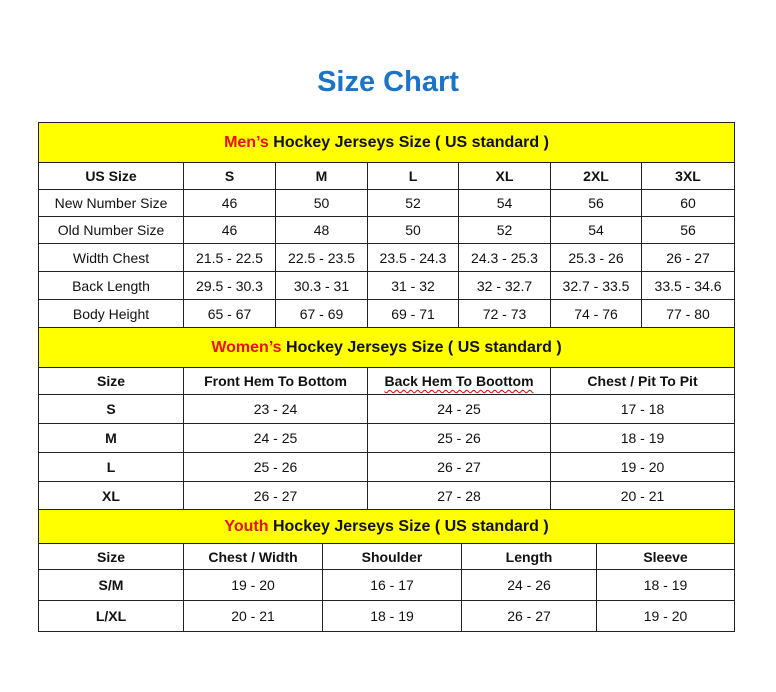 The width and height of the screenshot is (776, 692). I want to click on table-cell: 77 - 80, so click(688, 313).